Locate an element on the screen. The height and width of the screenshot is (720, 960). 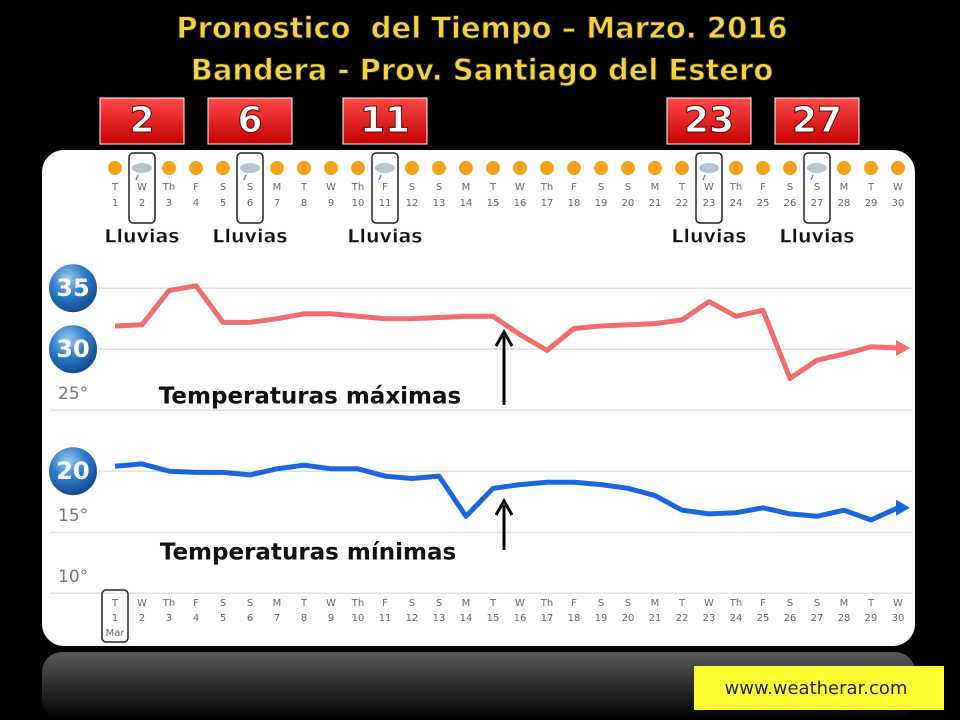
day-label: 17 is located at coordinates (547, 618).